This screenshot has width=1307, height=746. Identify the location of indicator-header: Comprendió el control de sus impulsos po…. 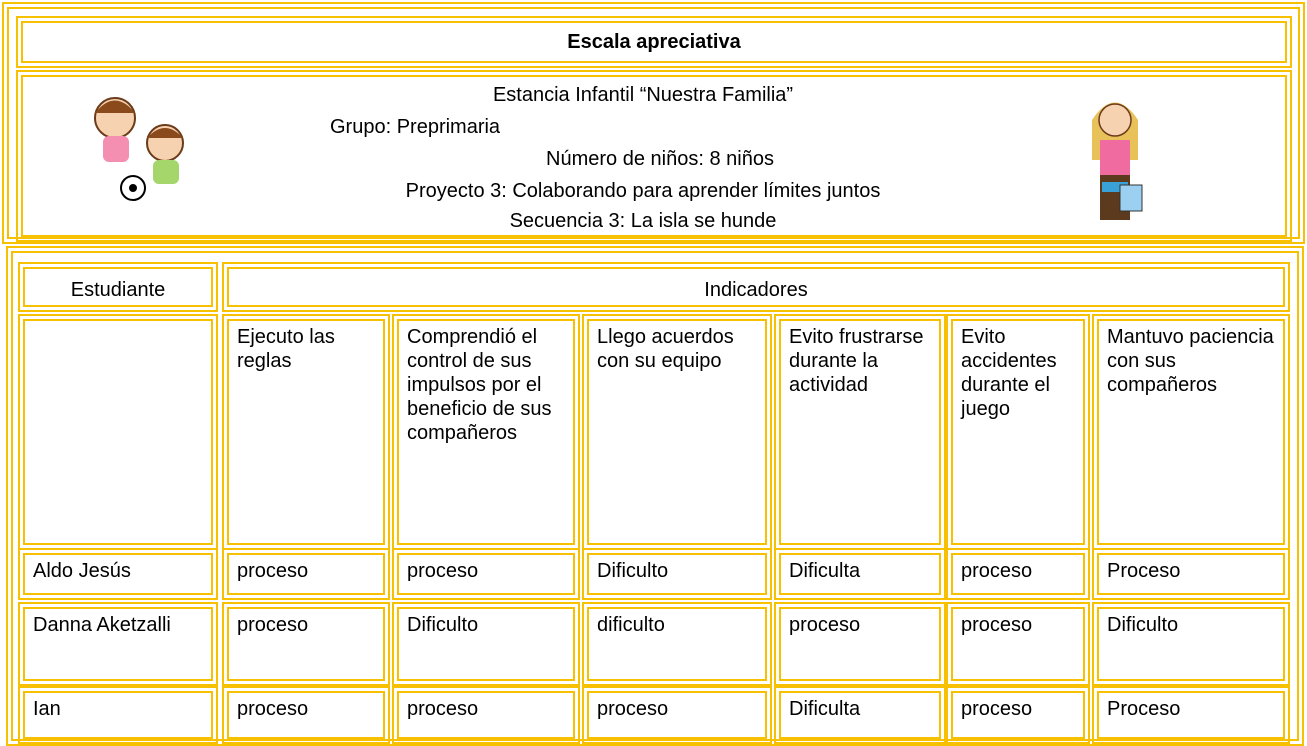
(486, 432).